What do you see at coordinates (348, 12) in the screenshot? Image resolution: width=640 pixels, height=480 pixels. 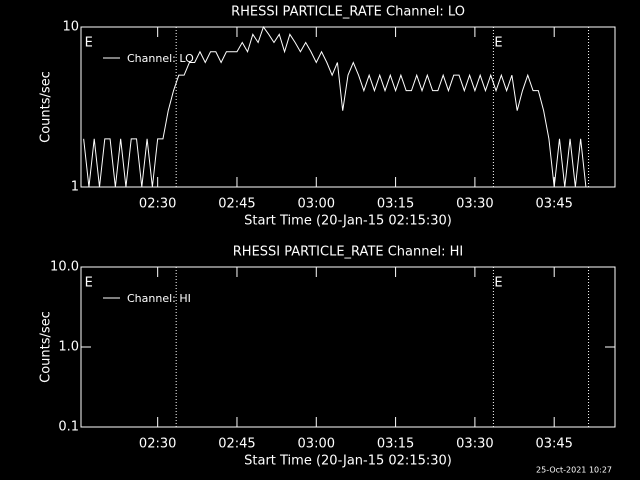 I see `chart-title: RHESSI PARTICLE_RATE Channel: LO` at bounding box center [348, 12].